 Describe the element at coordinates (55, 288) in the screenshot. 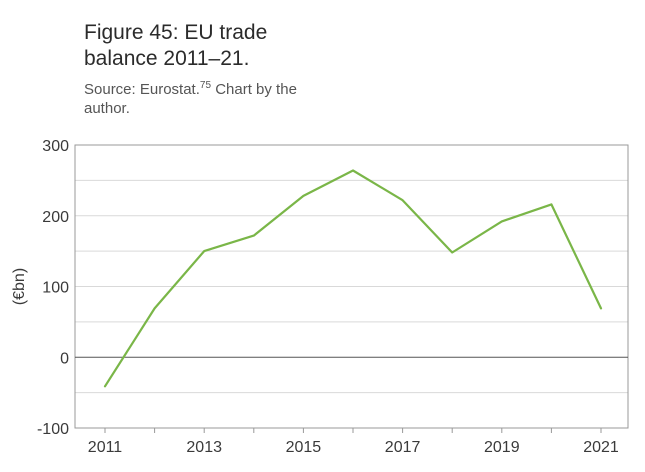

I see `y-tick-label: 100` at that location.